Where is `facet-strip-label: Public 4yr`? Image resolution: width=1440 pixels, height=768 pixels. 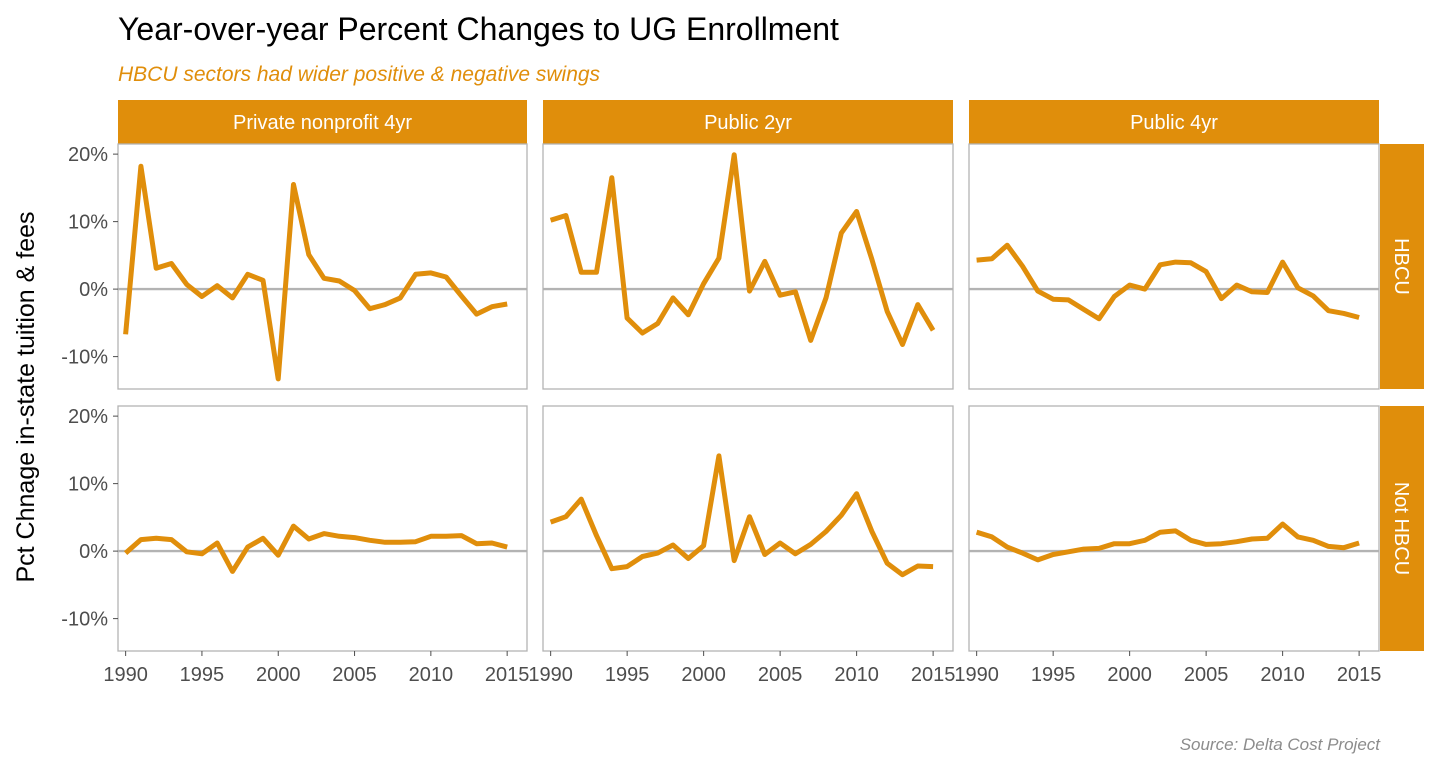
facet-strip-label: Public 4yr is located at coordinates (1174, 123).